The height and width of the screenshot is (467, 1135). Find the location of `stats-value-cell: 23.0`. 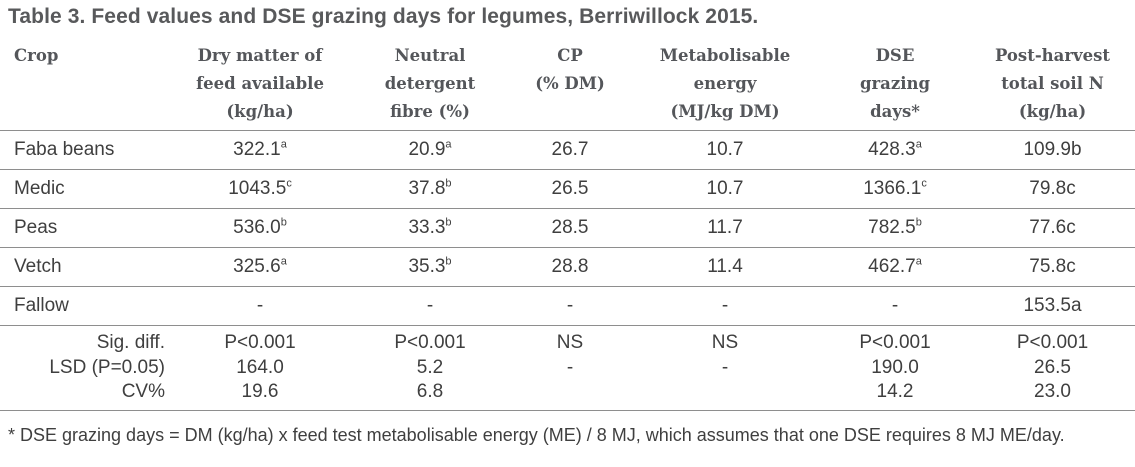

stats-value-cell: 23.0 is located at coordinates (1052, 396).